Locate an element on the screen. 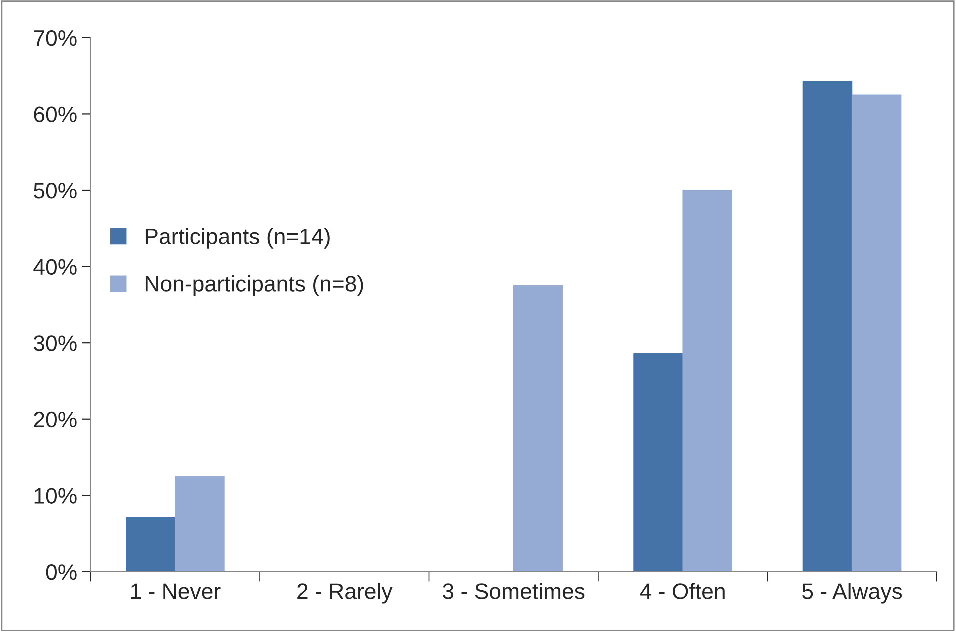 The image size is (956, 632). legend-label: Non-participants (n=8) is located at coordinates (255, 286).